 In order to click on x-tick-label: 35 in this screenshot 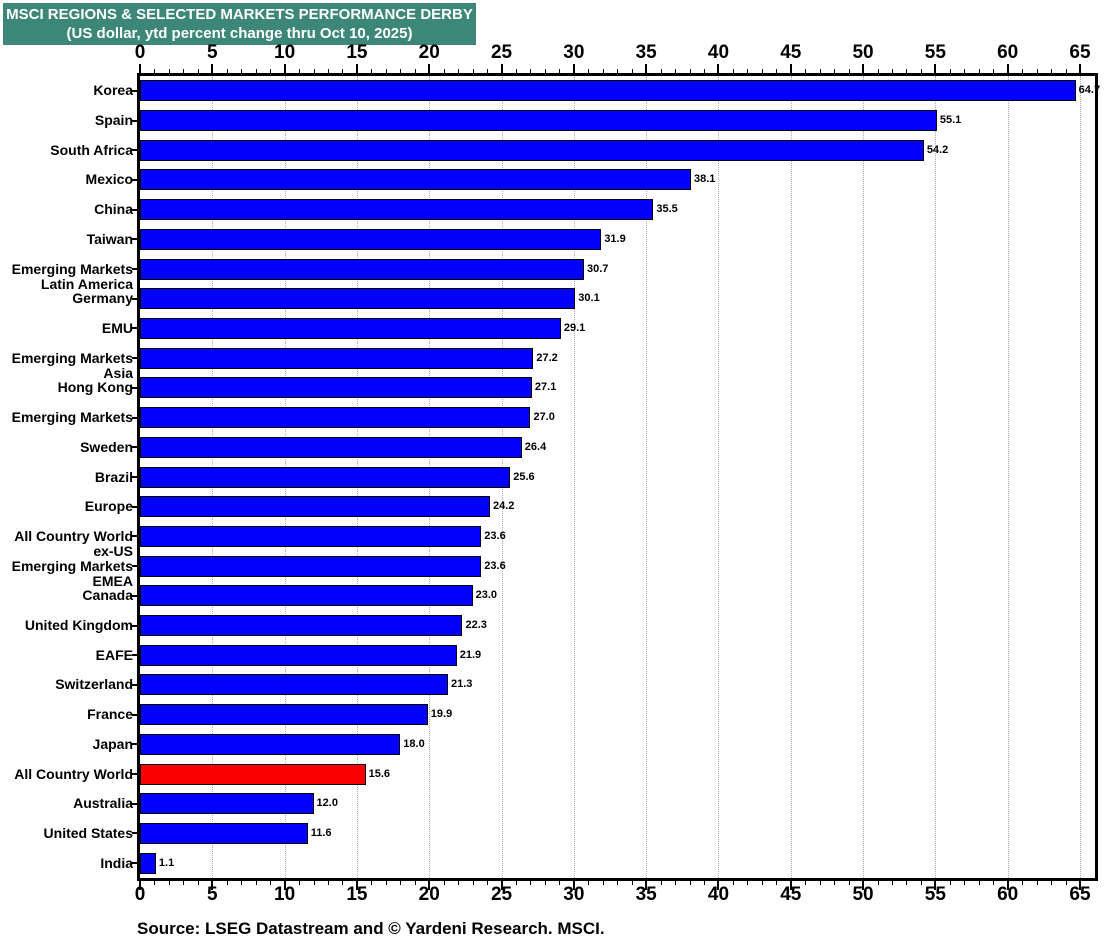, I will do `click(646, 52)`.